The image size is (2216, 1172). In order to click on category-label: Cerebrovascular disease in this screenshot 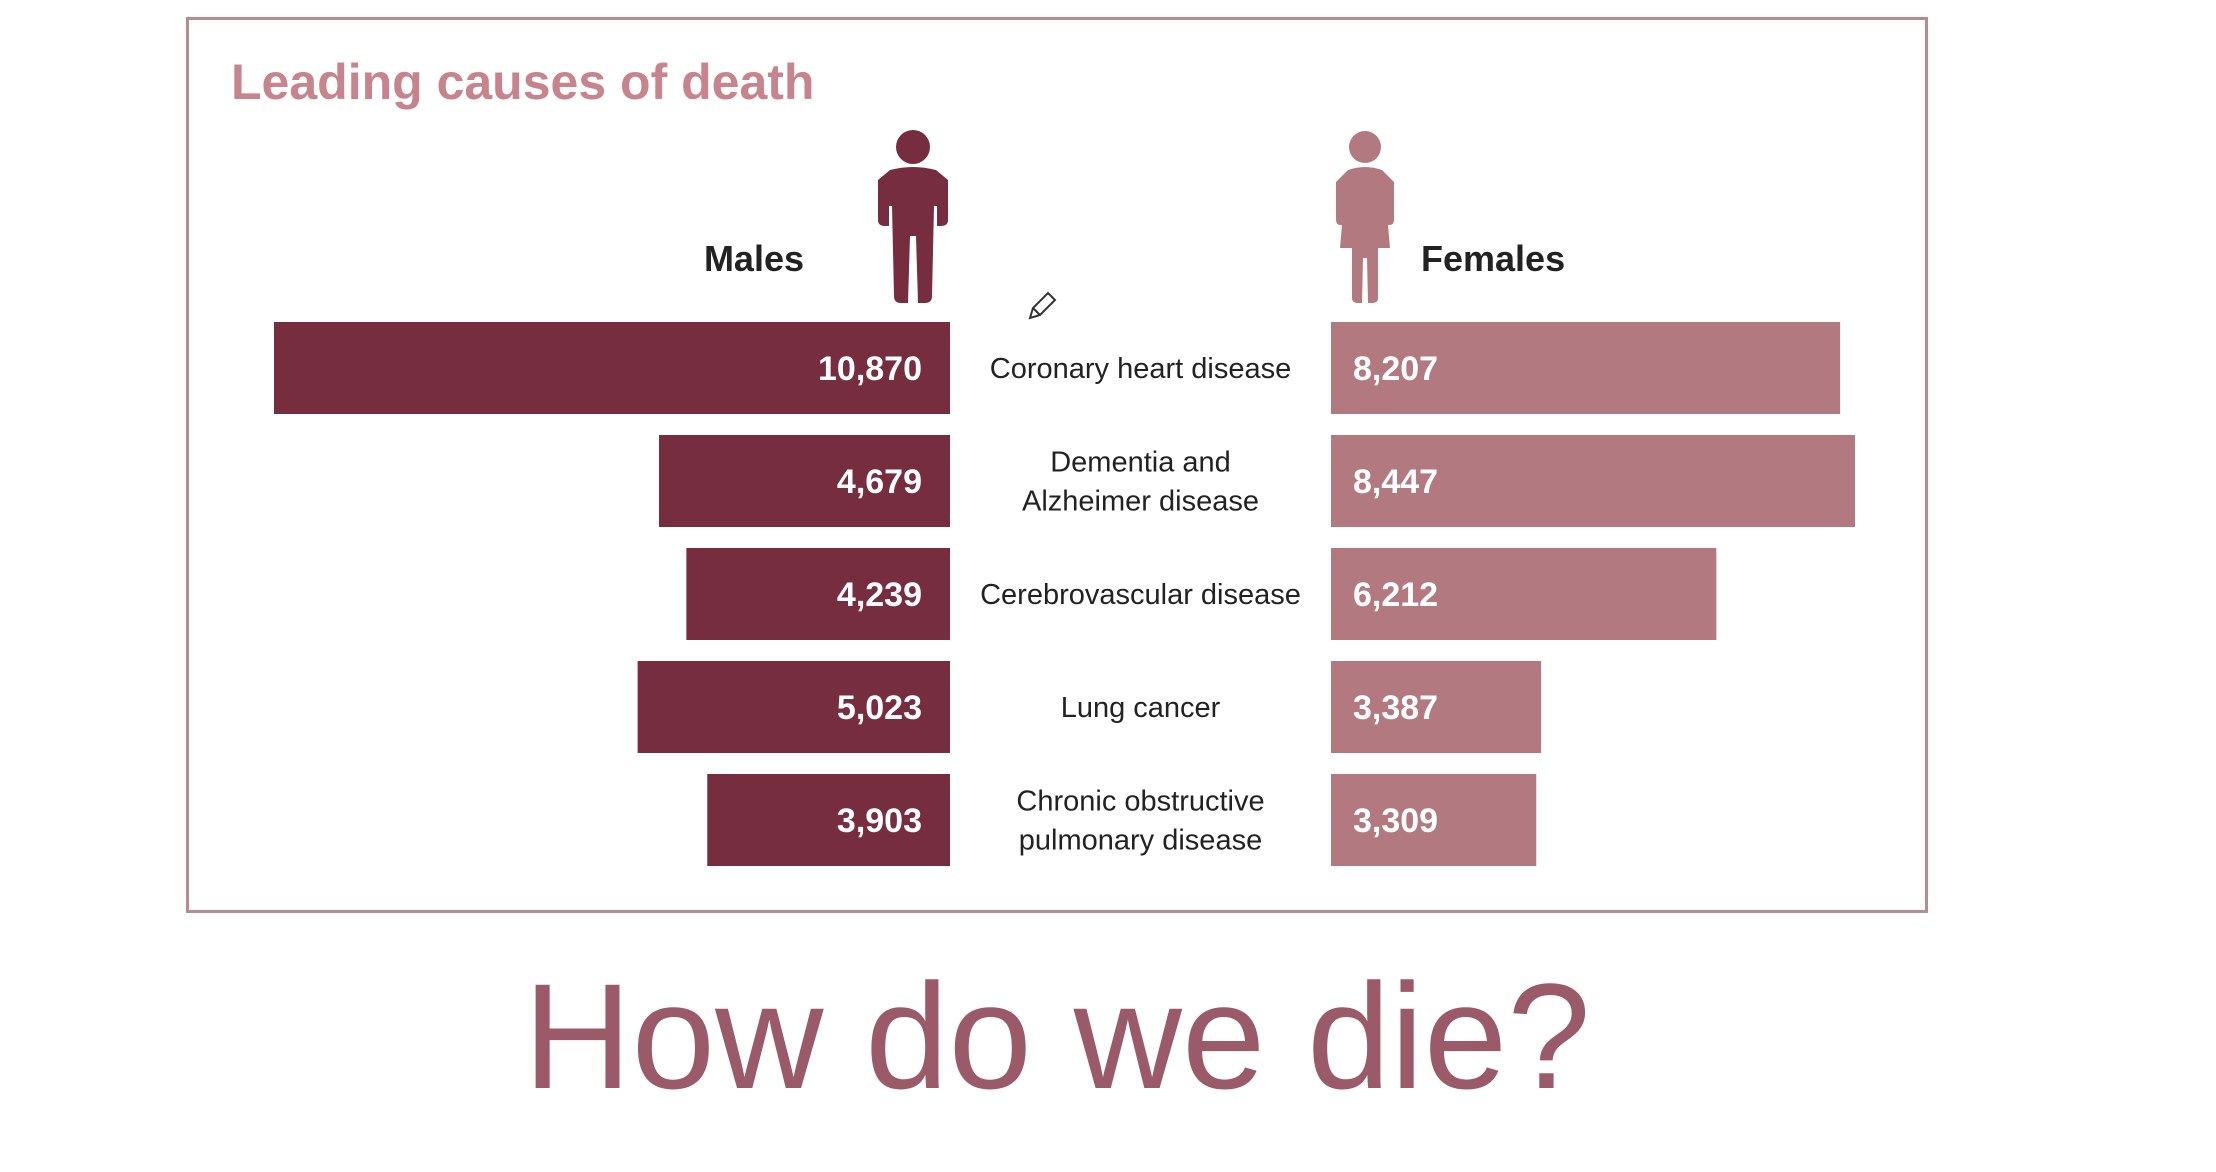, I will do `click(1140, 595)`.